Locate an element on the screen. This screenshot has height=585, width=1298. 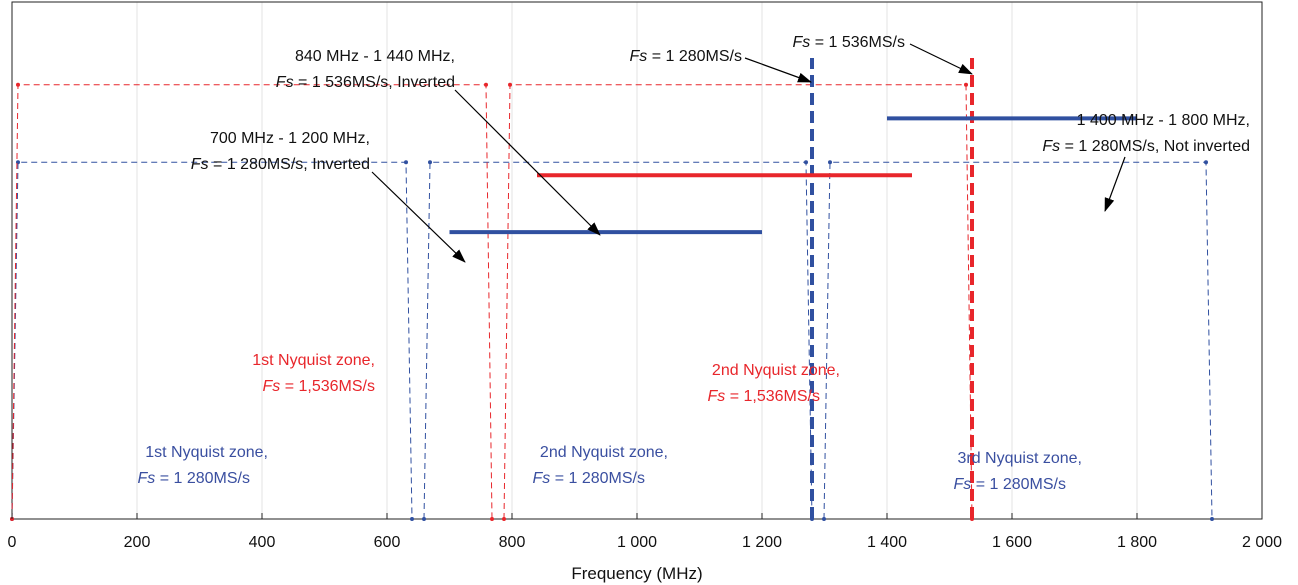
x-tick-label: 1 200 is located at coordinates (762, 542).